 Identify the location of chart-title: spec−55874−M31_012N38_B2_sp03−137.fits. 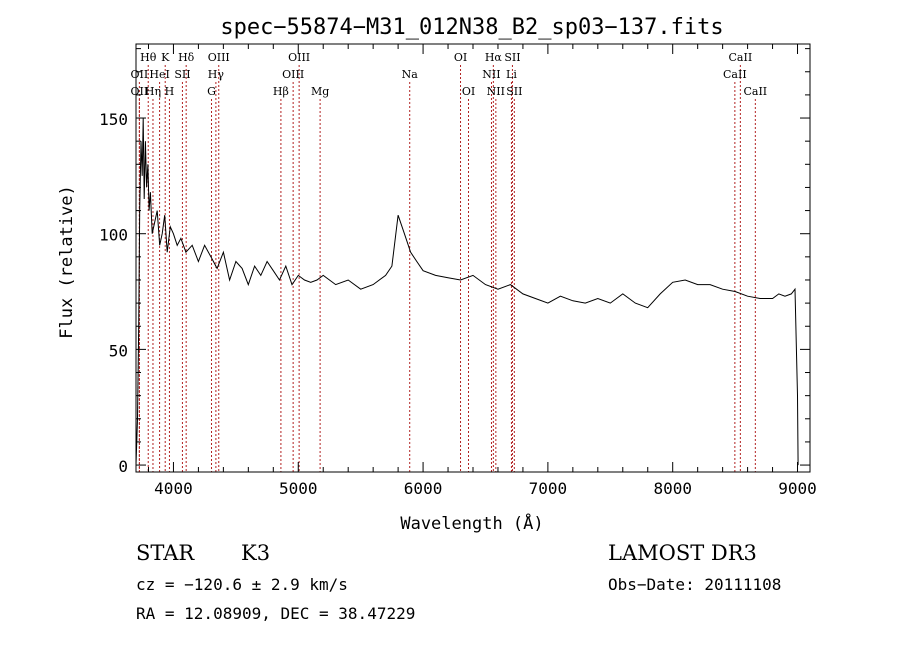
(471, 27).